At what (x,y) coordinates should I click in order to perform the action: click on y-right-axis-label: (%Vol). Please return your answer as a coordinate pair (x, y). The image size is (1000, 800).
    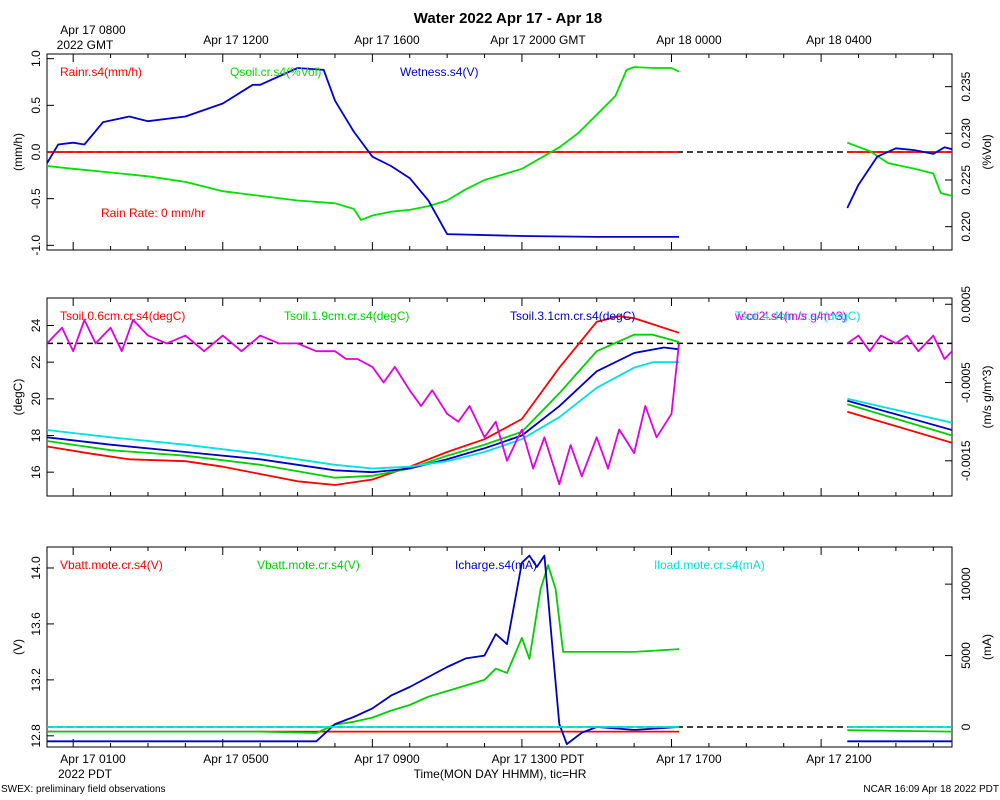
    Looking at the image, I should click on (987, 151).